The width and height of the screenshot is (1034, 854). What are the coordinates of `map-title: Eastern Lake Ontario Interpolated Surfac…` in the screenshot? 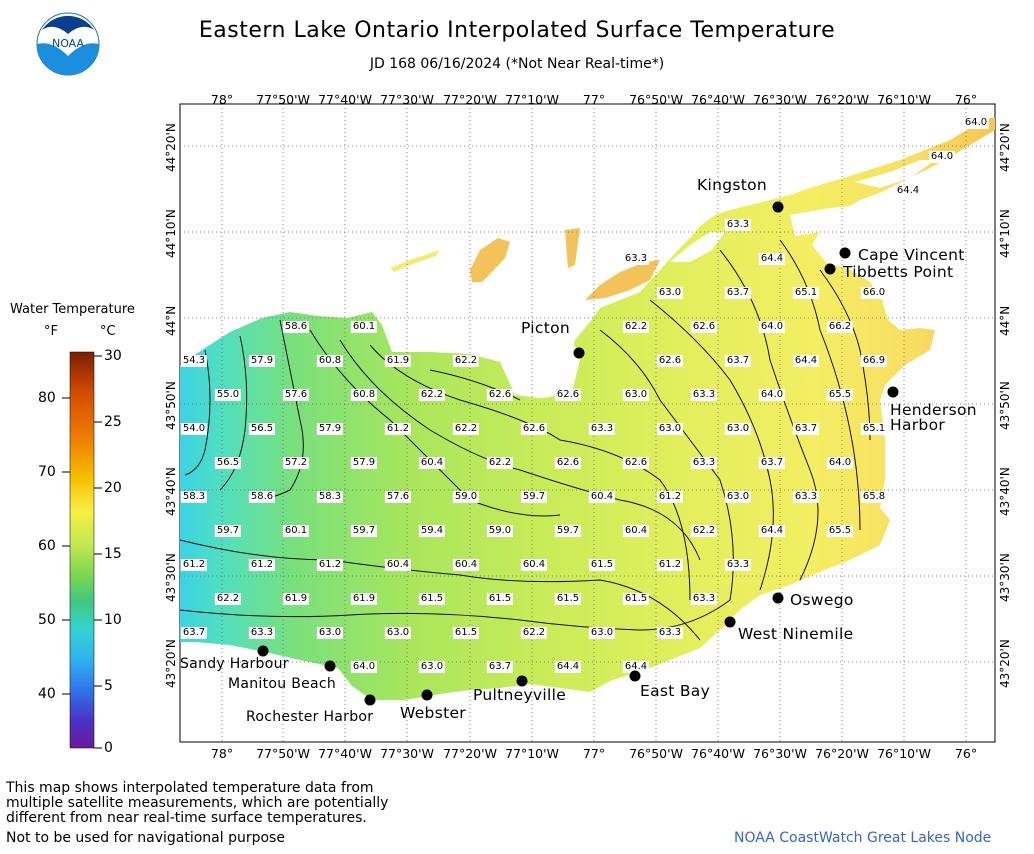 It's located at (517, 30).